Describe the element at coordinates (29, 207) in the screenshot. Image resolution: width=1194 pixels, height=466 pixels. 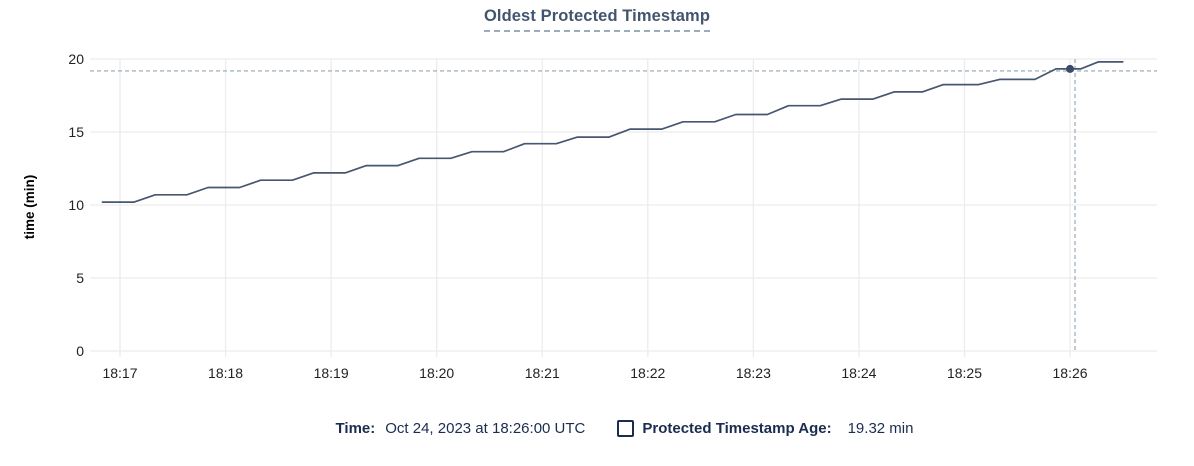
I see `y-axis-label: time (min)` at that location.